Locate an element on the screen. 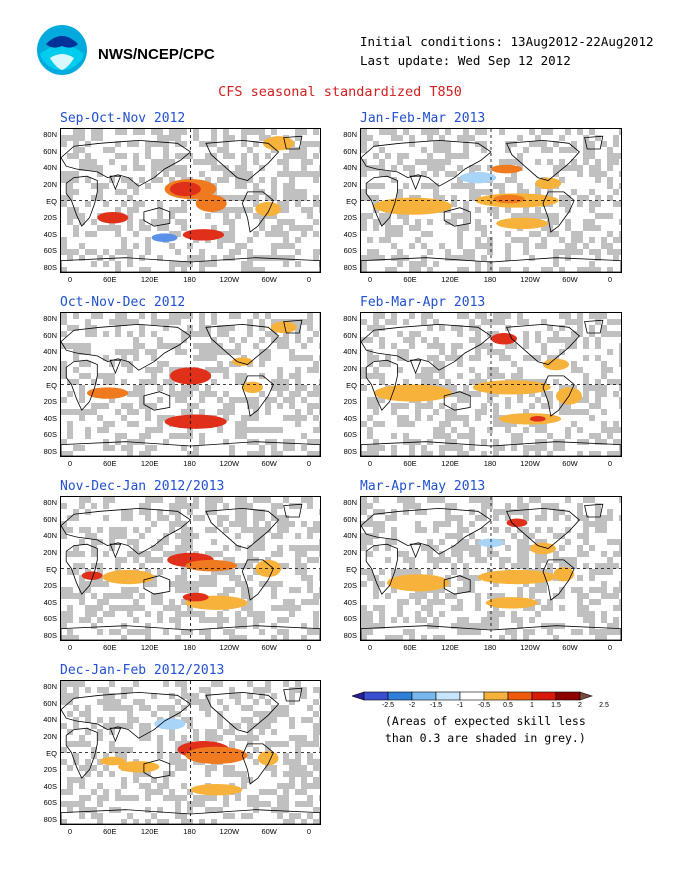  lat-label: 80S is located at coordinates (350, 635).